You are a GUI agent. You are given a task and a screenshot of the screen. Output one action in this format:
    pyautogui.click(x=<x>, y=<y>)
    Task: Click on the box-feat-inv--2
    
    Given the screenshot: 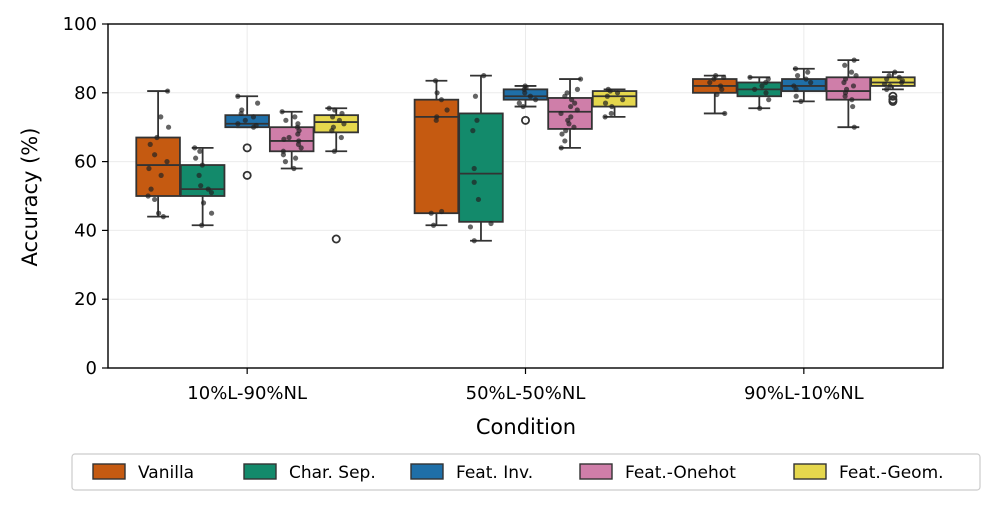 What is the action you would take?
    pyautogui.click(x=804, y=85)
    